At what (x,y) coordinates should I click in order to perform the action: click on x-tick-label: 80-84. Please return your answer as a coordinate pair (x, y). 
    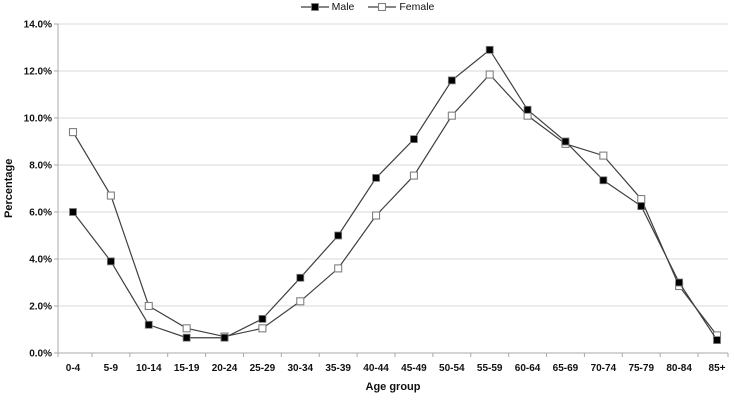
    Looking at the image, I should click on (679, 368).